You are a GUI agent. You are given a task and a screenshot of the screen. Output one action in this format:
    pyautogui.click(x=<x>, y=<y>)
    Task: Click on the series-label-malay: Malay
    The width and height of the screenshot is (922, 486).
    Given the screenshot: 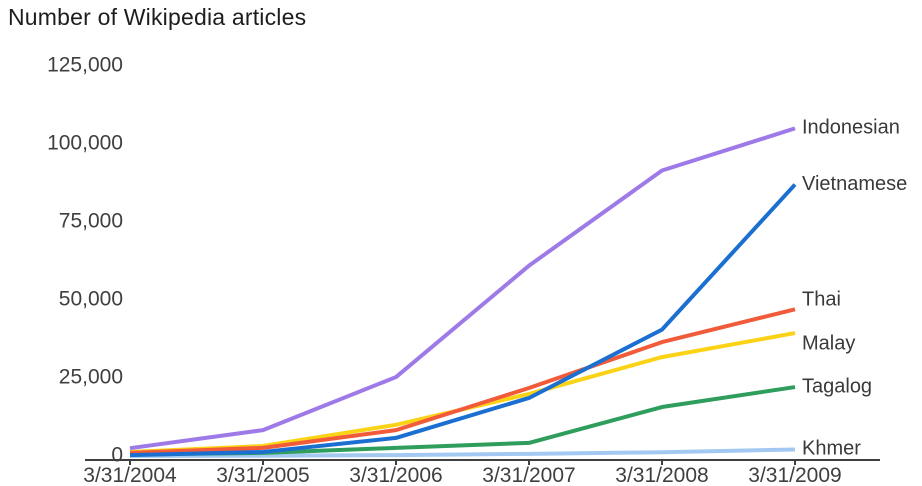 What is the action you would take?
    pyautogui.click(x=828, y=343)
    